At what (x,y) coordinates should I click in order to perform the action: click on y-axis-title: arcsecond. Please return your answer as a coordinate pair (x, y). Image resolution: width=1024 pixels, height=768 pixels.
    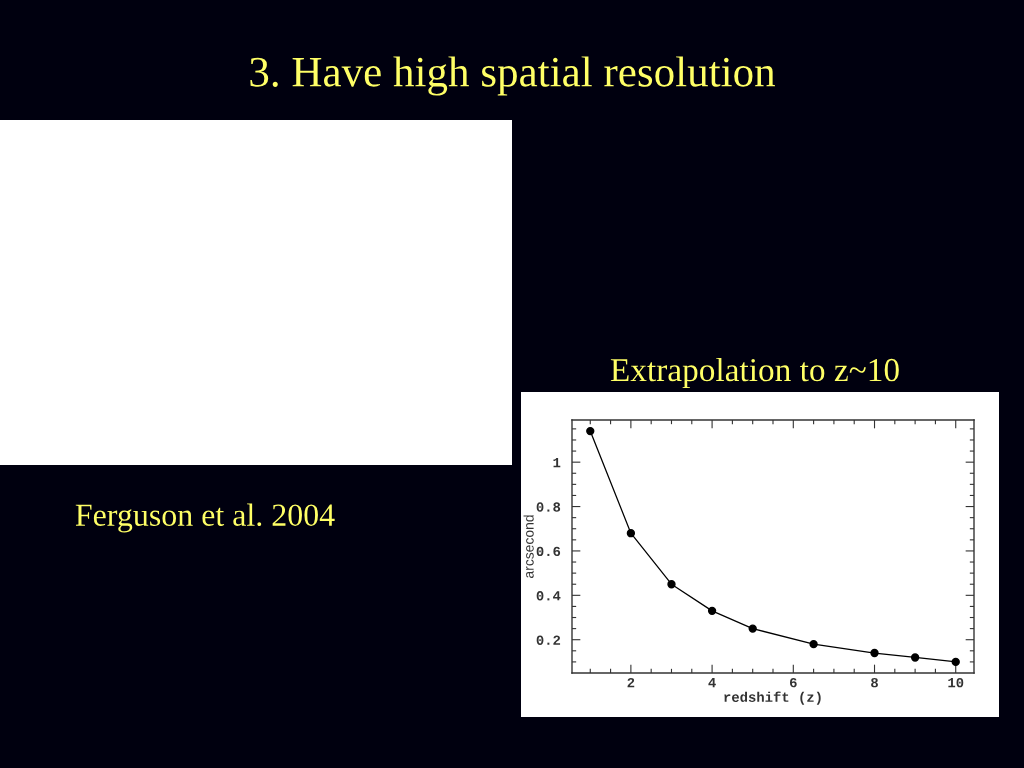
    Looking at the image, I should click on (528, 546).